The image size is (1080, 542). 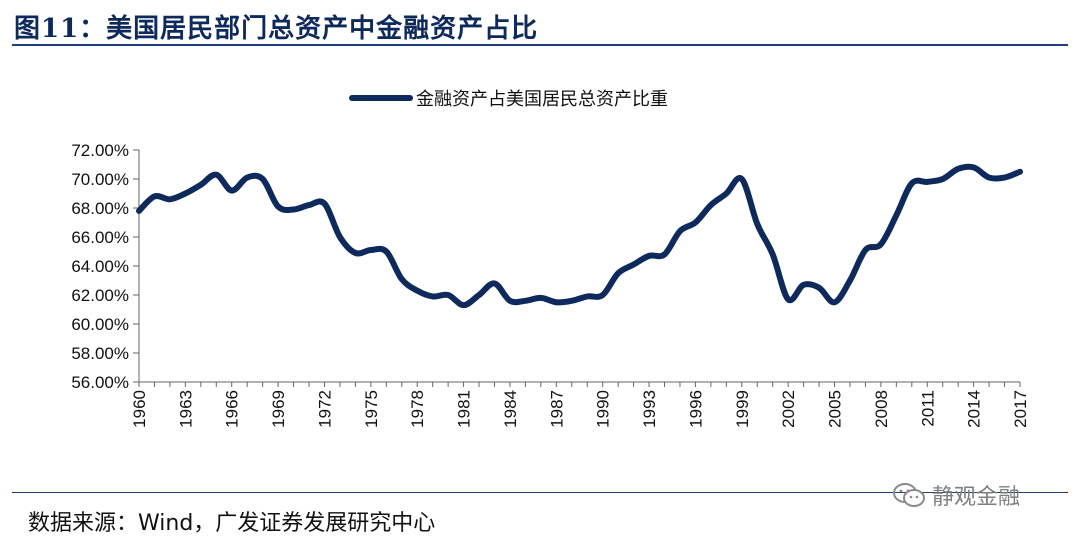 I want to click on y-tick-label: 66.00%, so click(x=100, y=237).